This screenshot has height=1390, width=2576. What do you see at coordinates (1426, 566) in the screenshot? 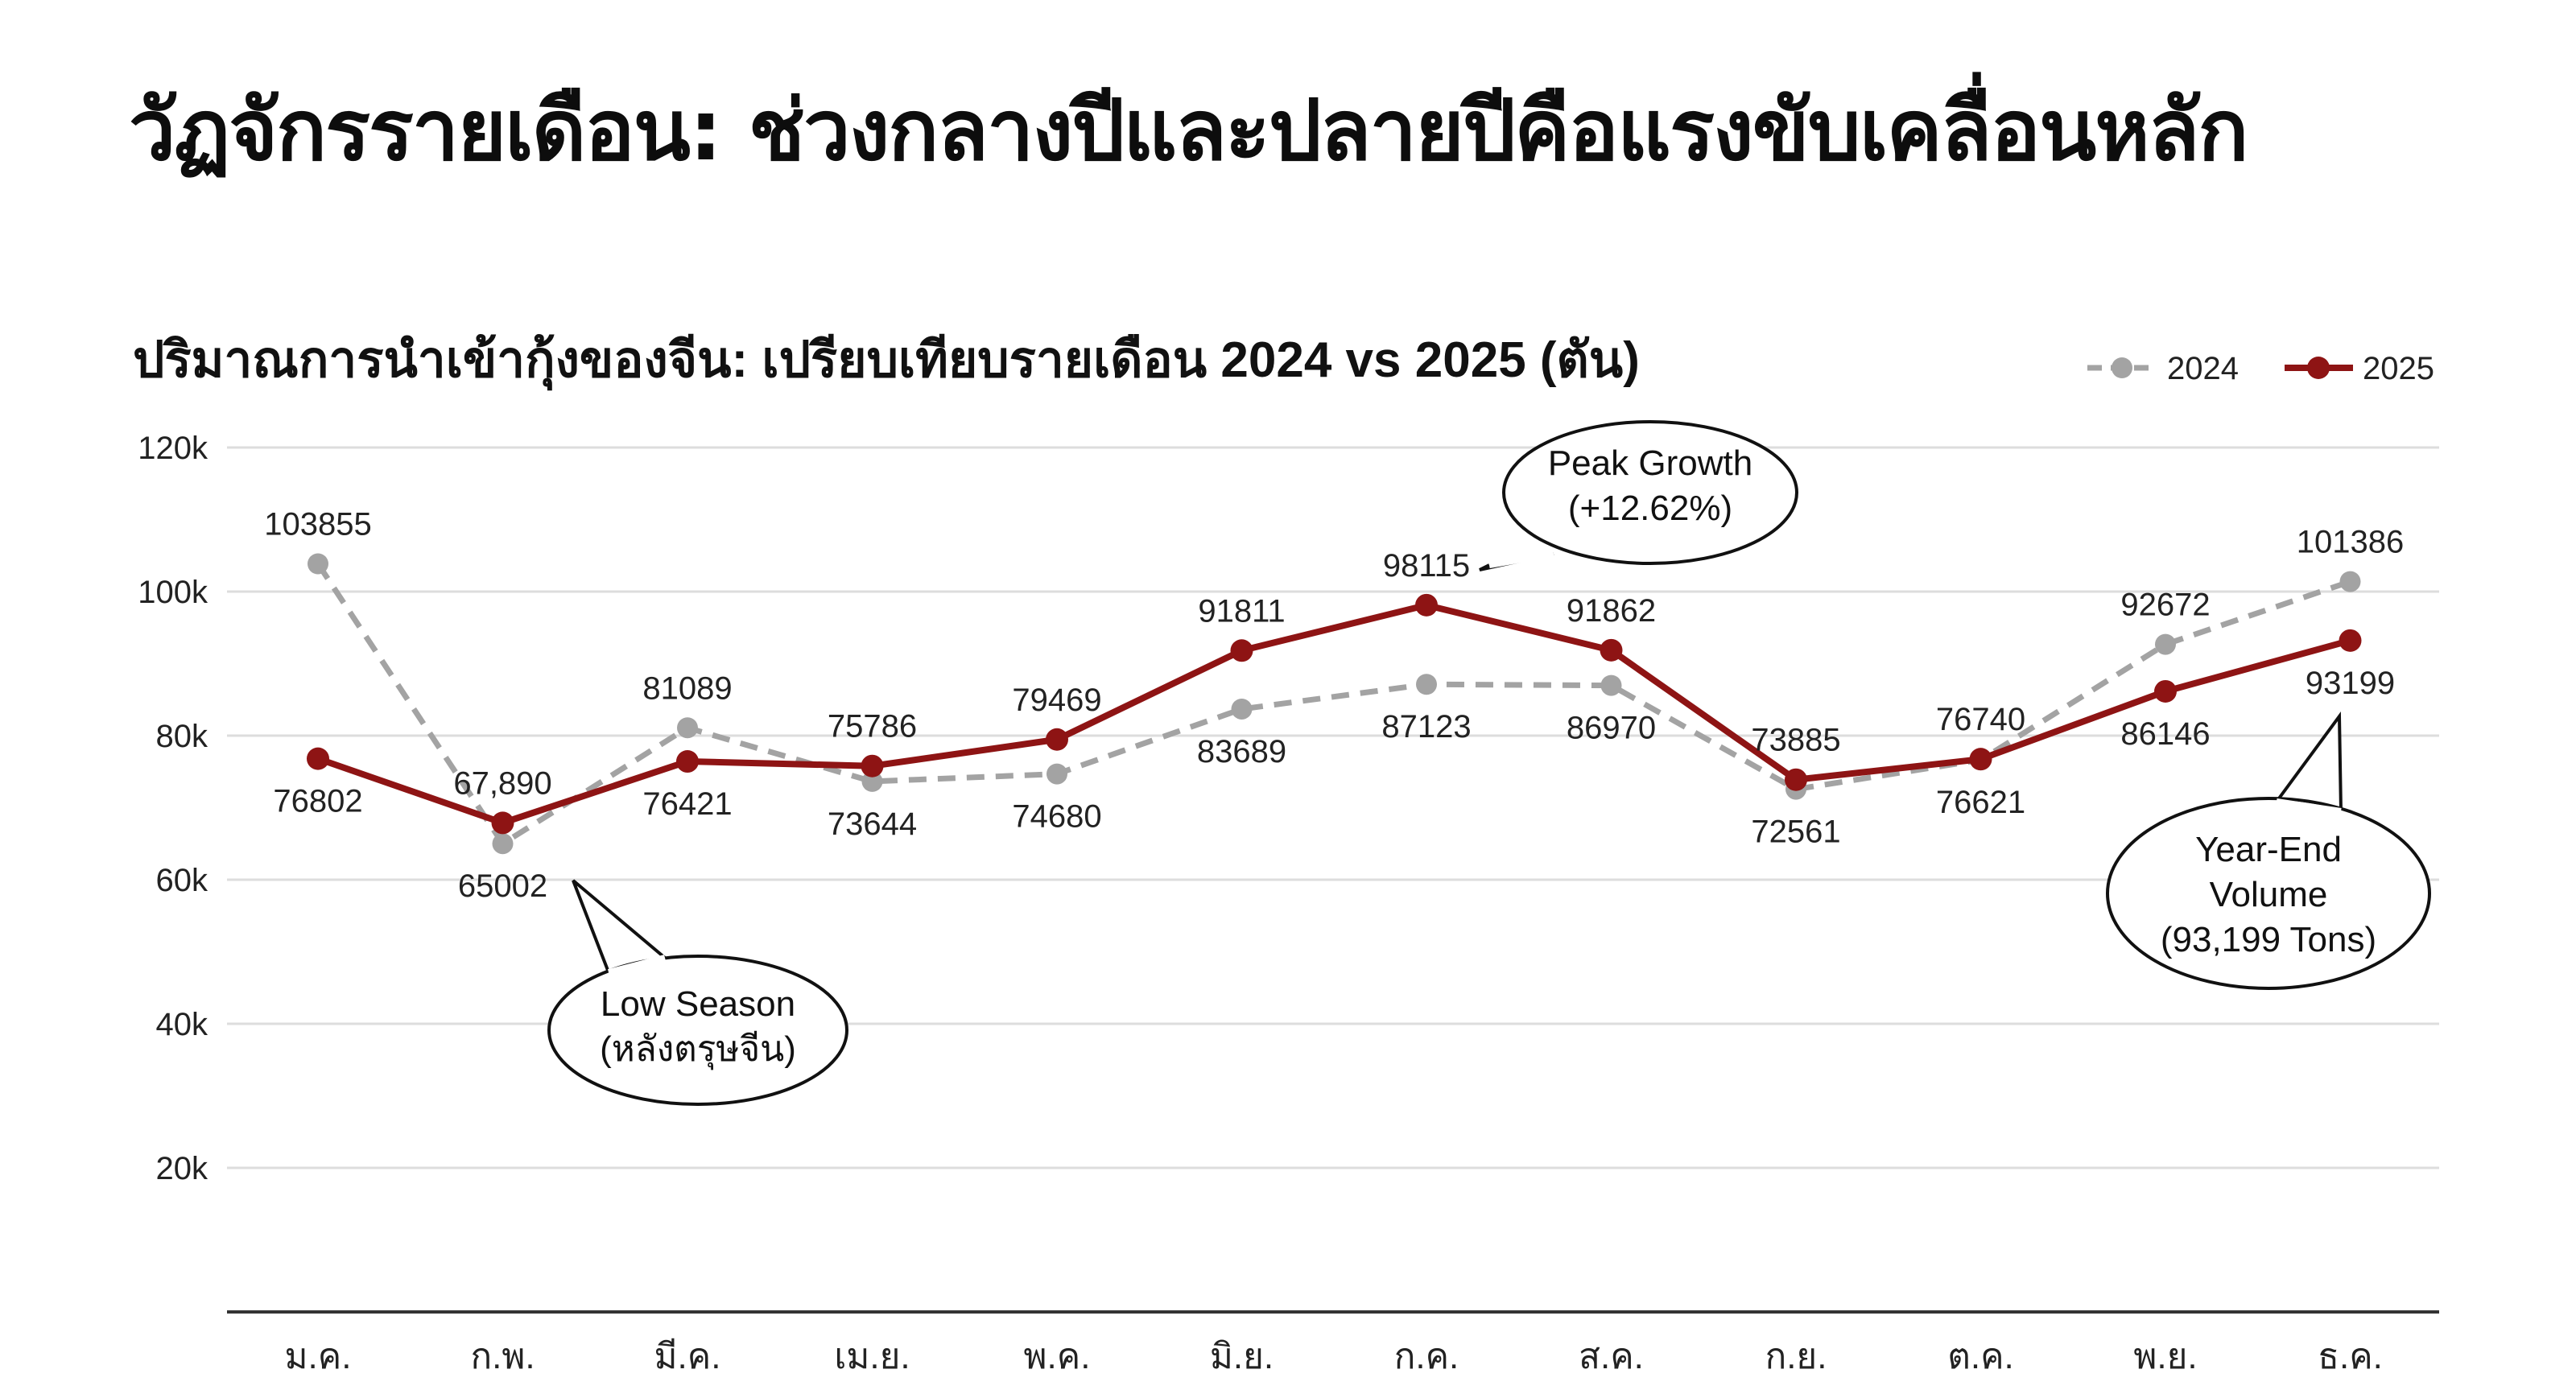
I see `data-label-2025: 98115` at bounding box center [1426, 566].